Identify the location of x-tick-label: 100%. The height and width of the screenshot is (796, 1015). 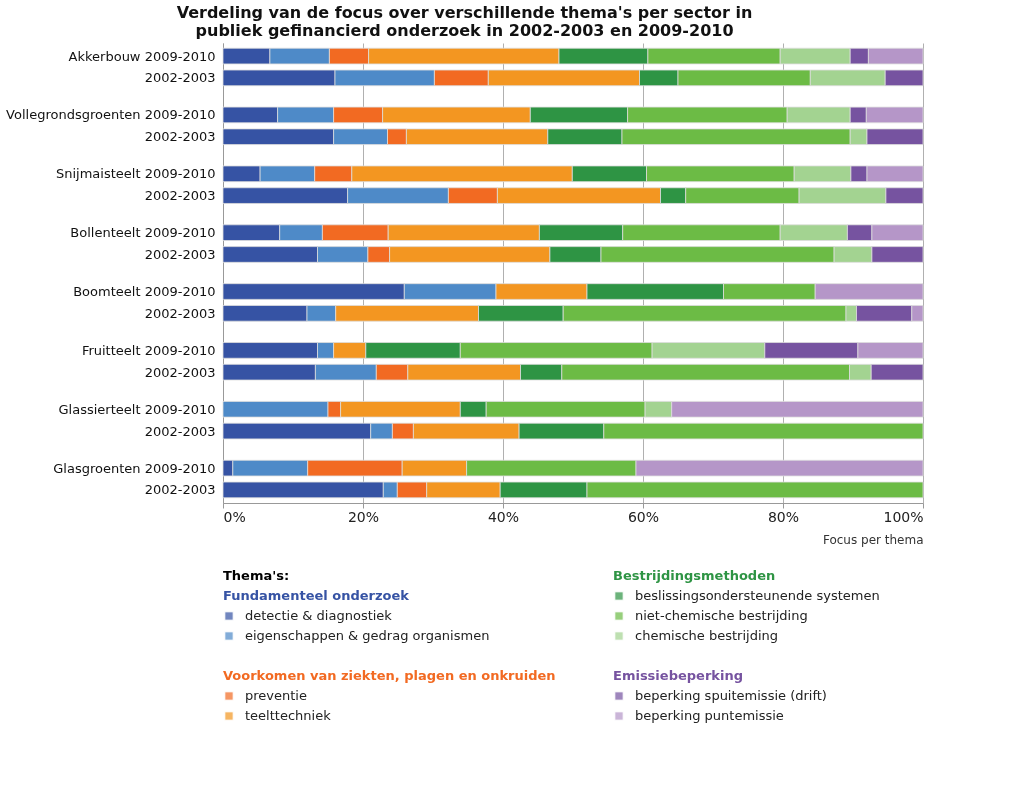
(903, 516).